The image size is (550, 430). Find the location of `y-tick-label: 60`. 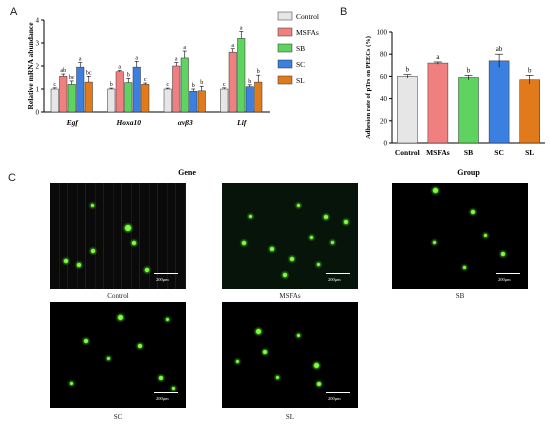

y-tick-label: 60 is located at coordinates (384, 77).